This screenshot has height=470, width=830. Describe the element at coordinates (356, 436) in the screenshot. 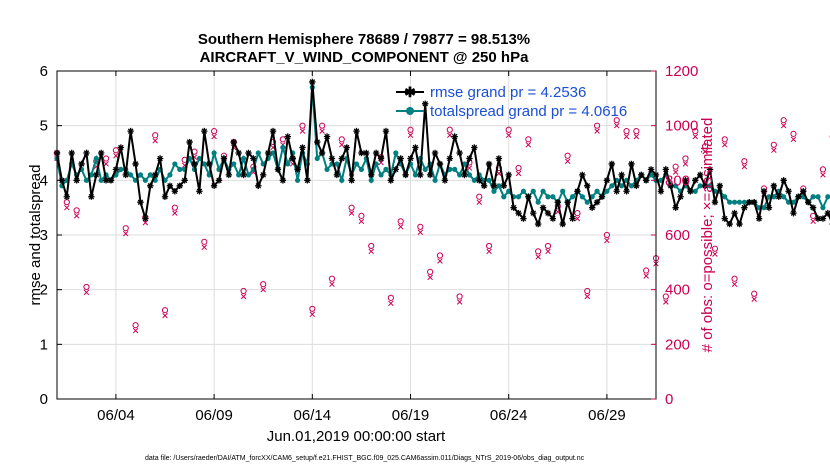

I see `x-axis-label: Jun.01,2019 00:00:00 start` at that location.